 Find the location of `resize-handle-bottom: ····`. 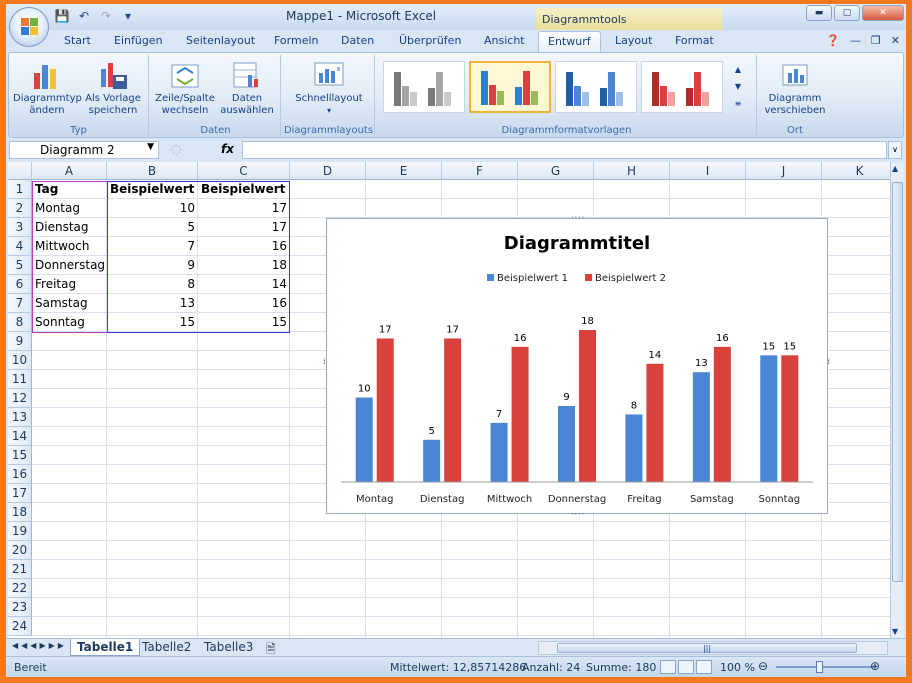

resize-handle-bottom: ···· is located at coordinates (578, 514).